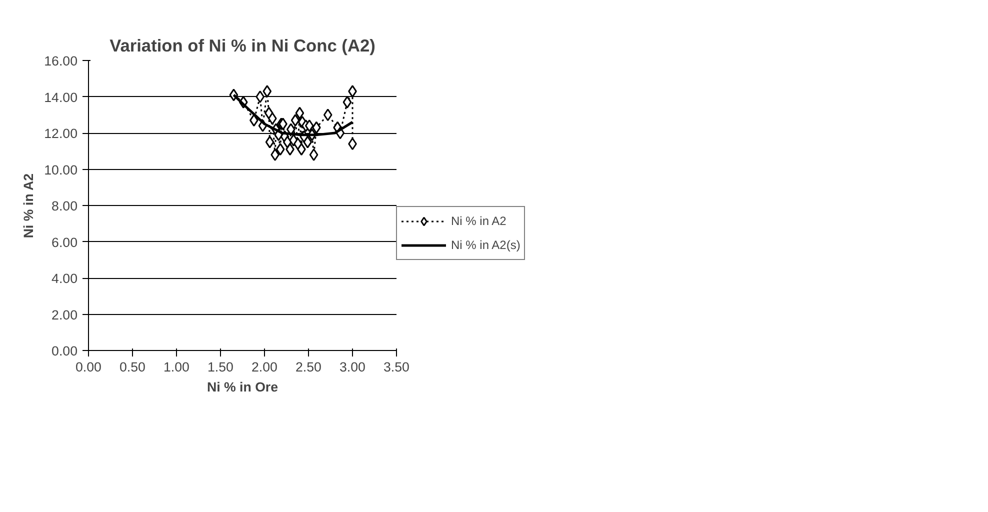 This screenshot has height=512, width=988. What do you see at coordinates (478, 221) in the screenshot?
I see `legend-label: Ni % in A2` at bounding box center [478, 221].